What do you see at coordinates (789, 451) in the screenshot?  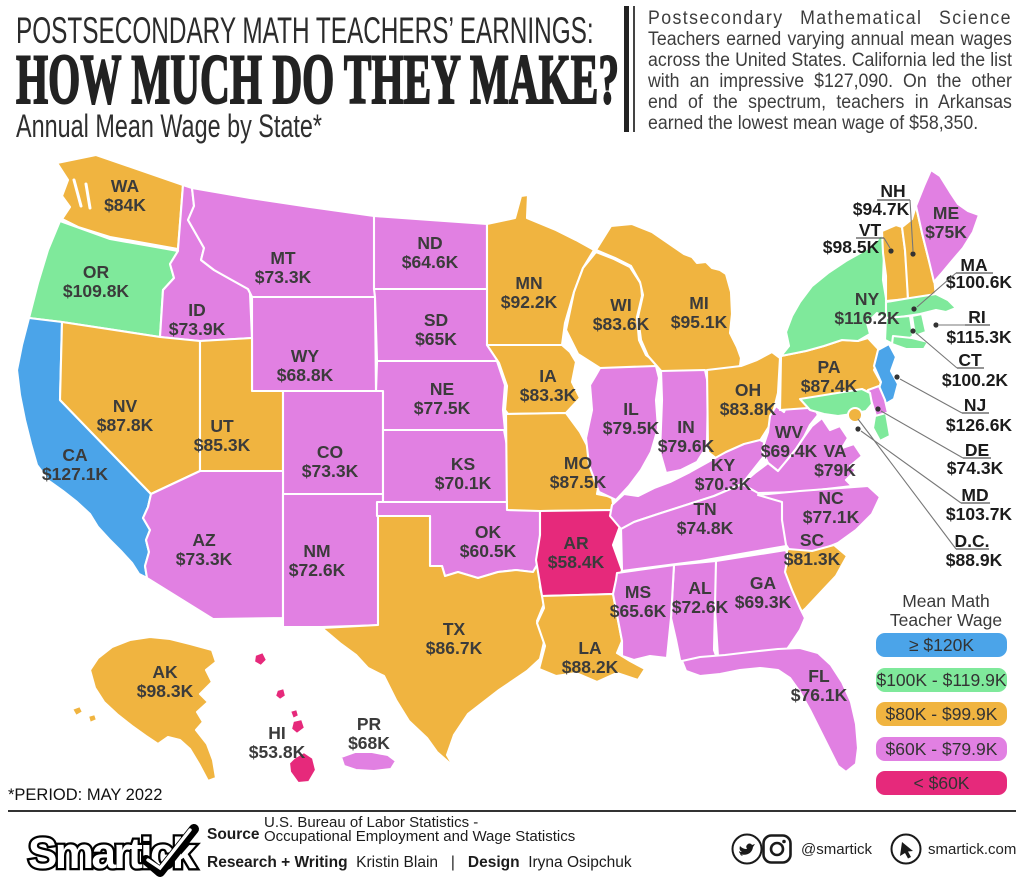 I see `svg-text: $69.4K` at bounding box center [789, 451].